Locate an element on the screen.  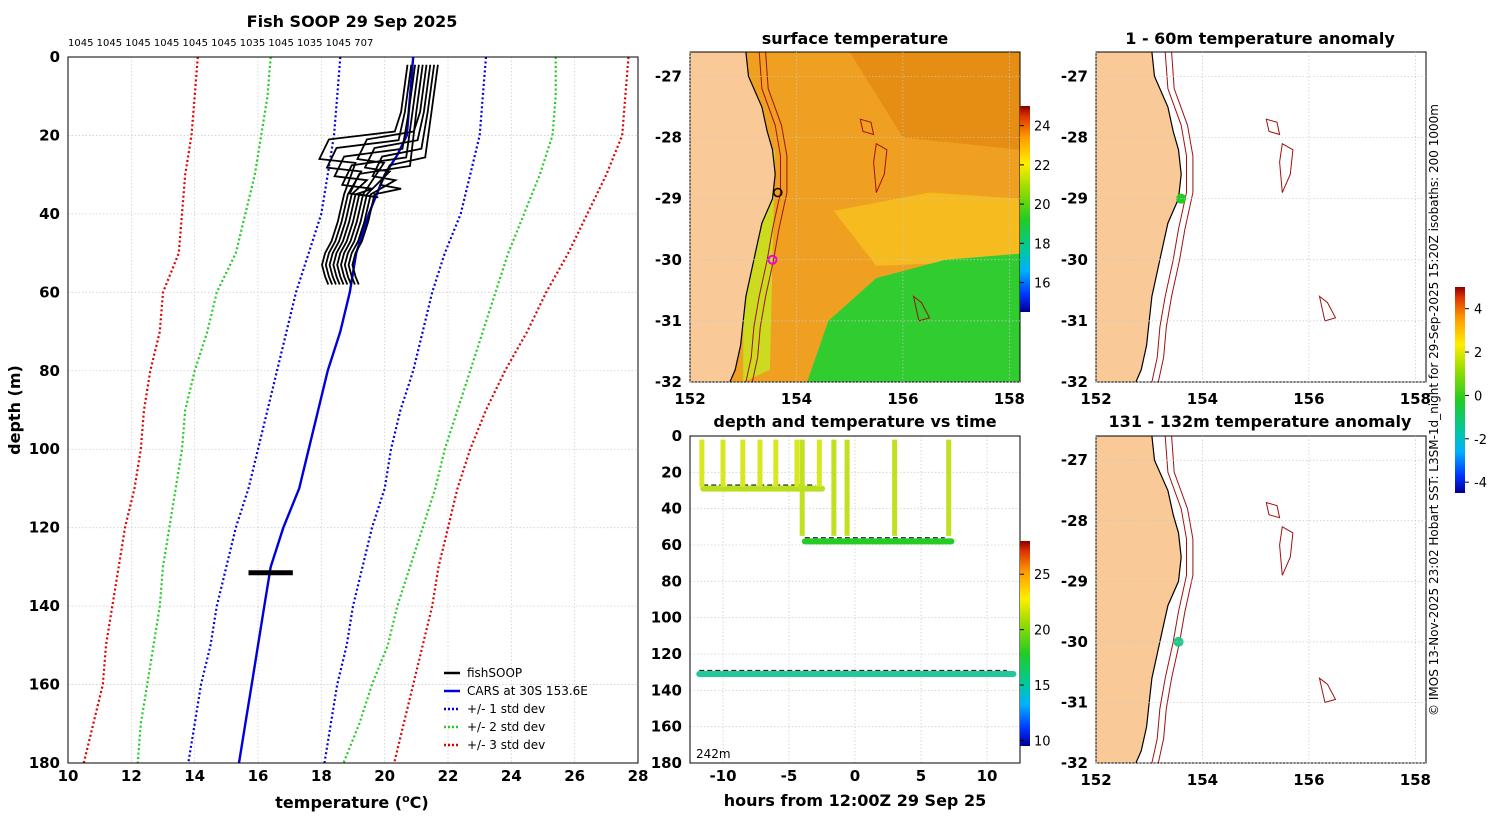
profile-series-cars-mean is located at coordinates (326, 410).